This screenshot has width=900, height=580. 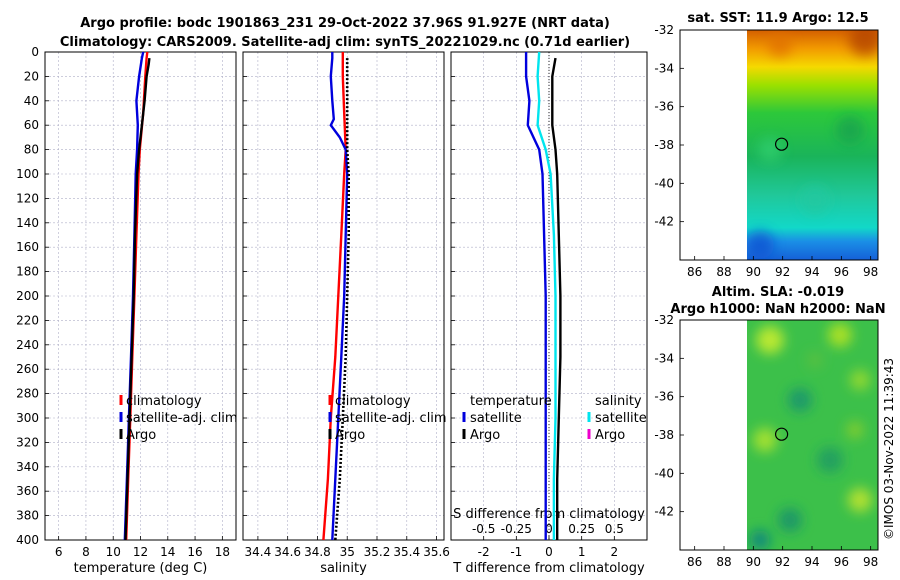 I want to click on y-tick-label: 60, so click(x=31, y=125).